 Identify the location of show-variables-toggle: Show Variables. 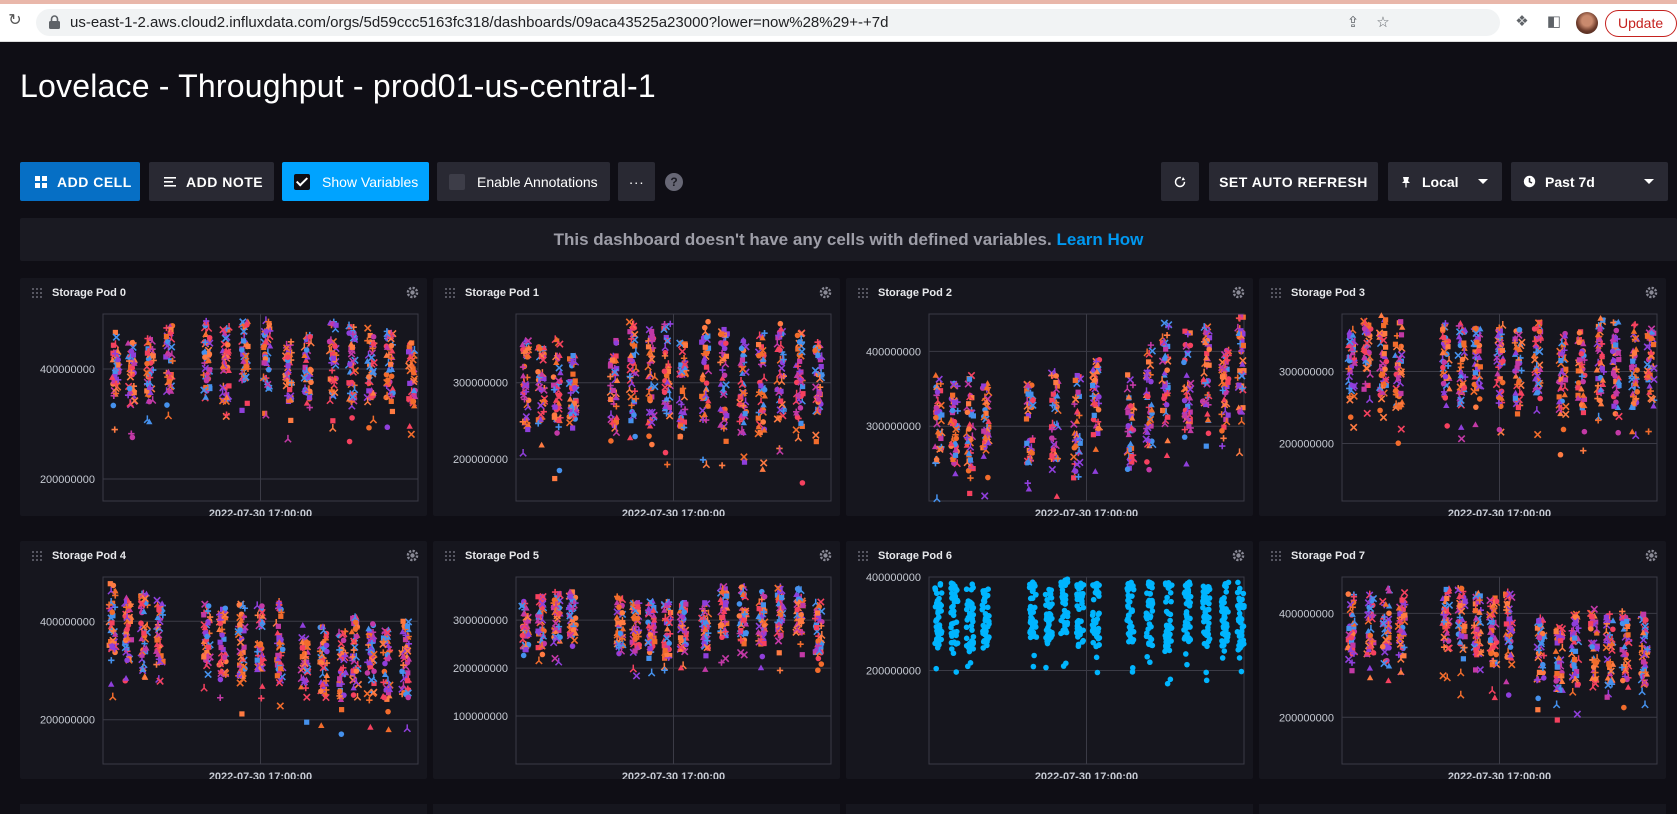
(355, 181).